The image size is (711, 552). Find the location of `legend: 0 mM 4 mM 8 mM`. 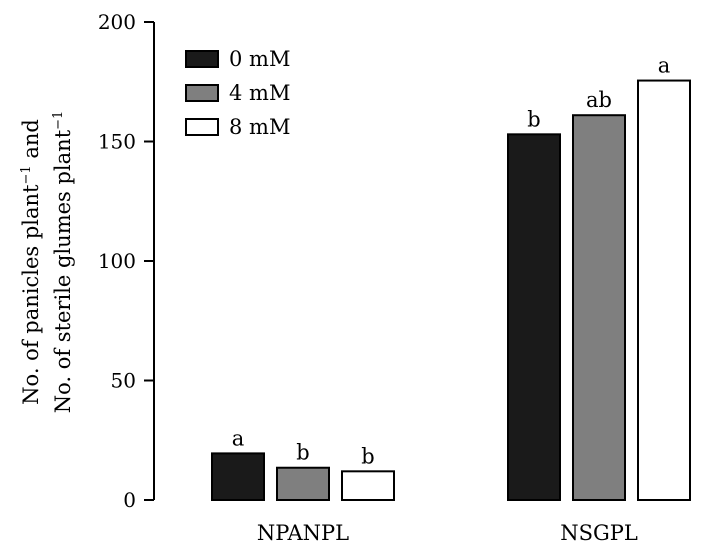

legend: 0 mM 4 mM 8 mM is located at coordinates (237, 93).